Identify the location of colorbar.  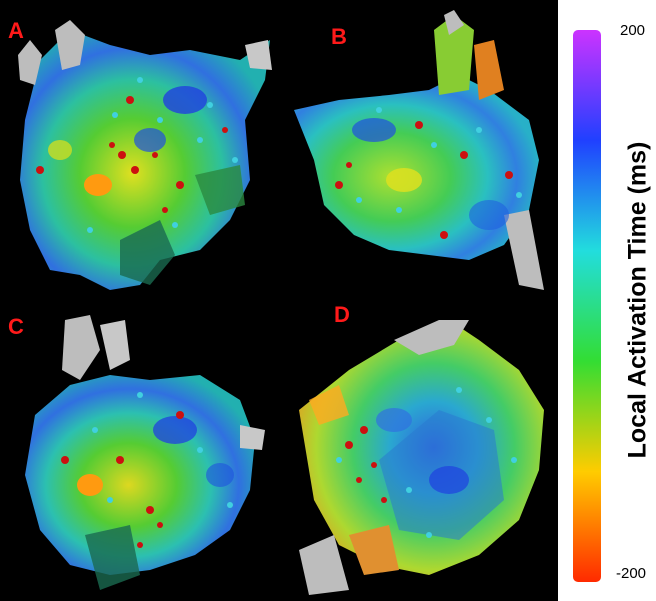
(587, 306).